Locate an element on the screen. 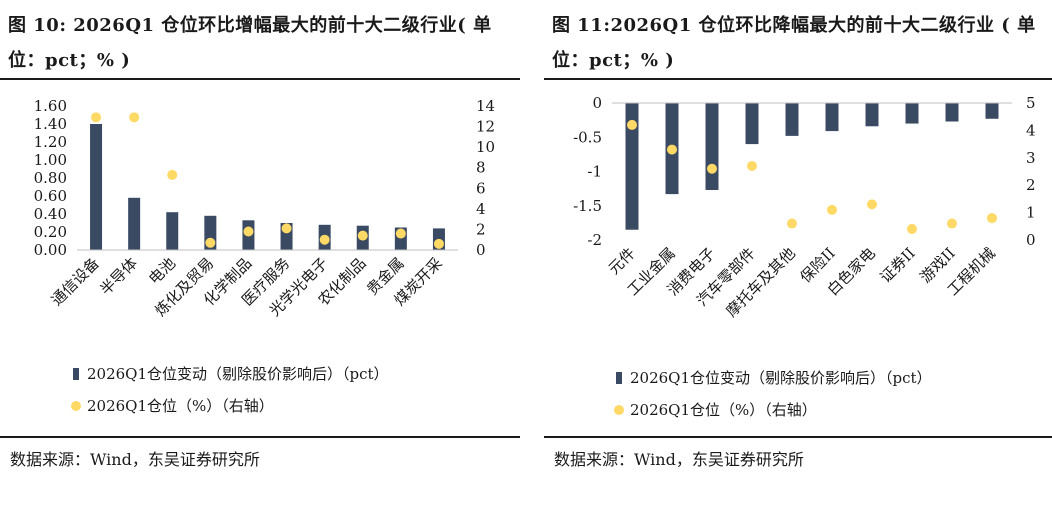 This screenshot has height=508, width=1052. y-right-tick-label: 10 is located at coordinates (485, 147).